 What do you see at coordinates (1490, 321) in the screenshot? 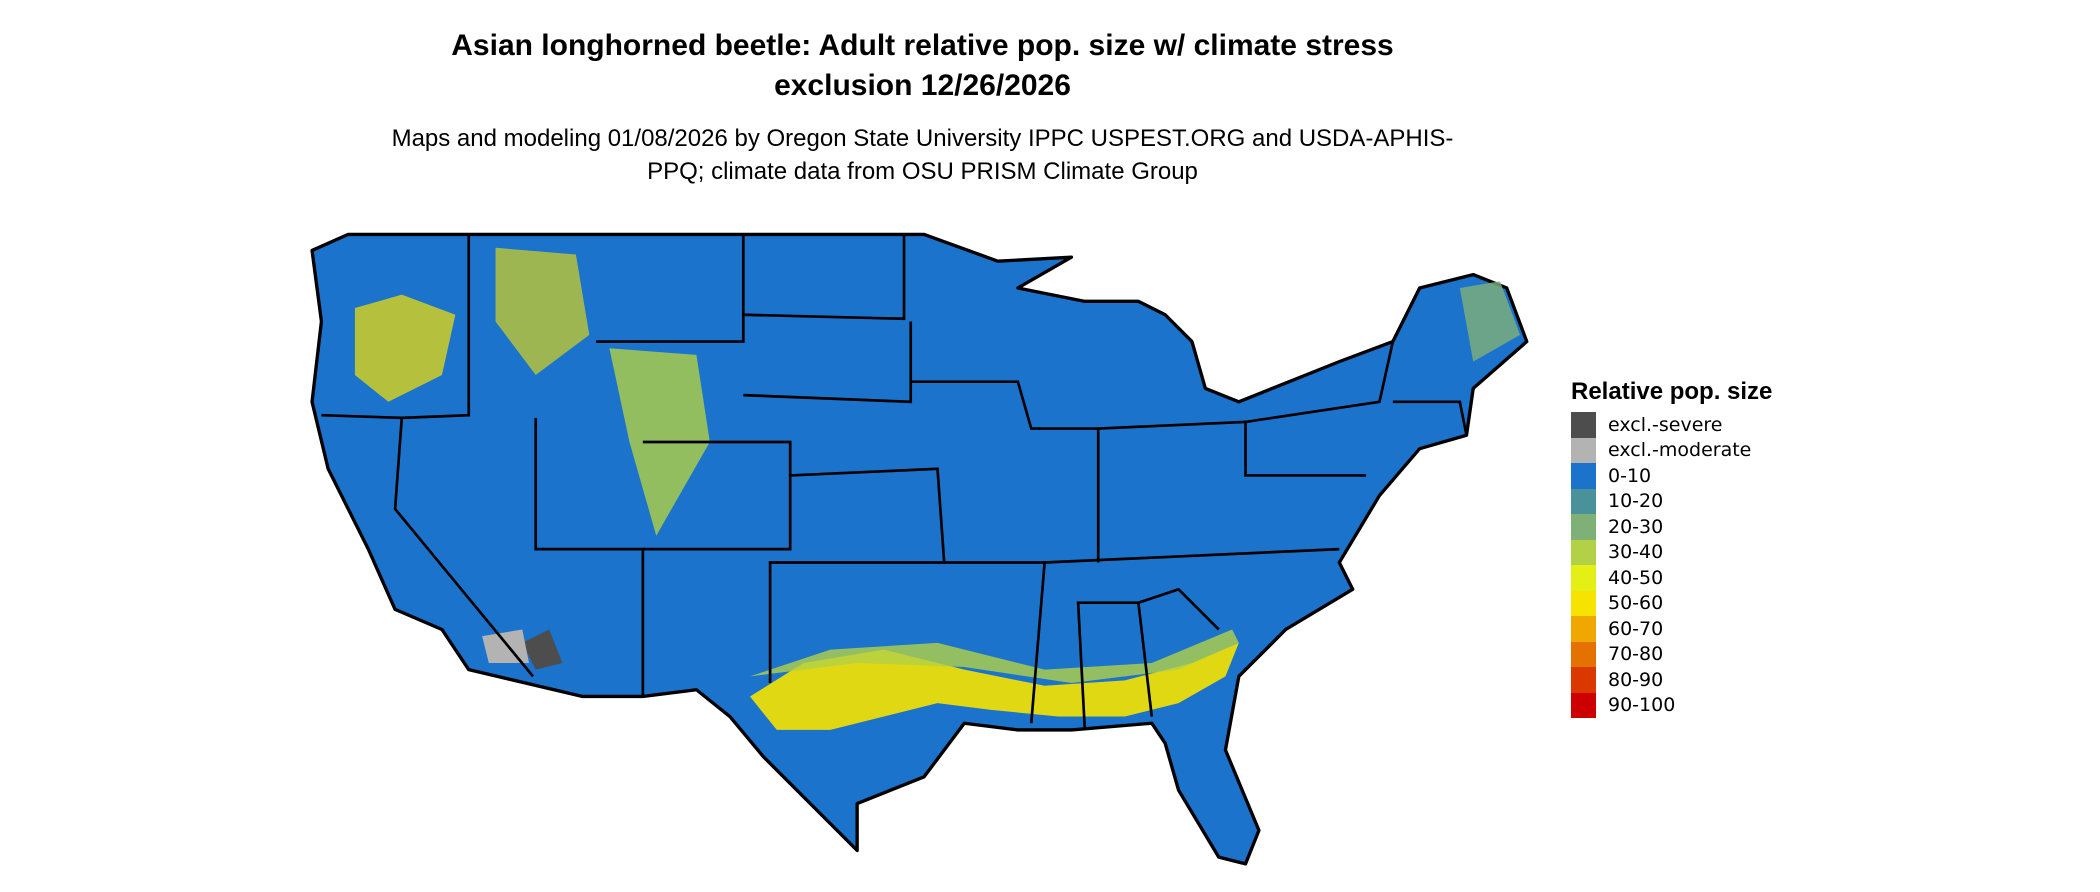
I see `northeast-patch` at bounding box center [1490, 321].